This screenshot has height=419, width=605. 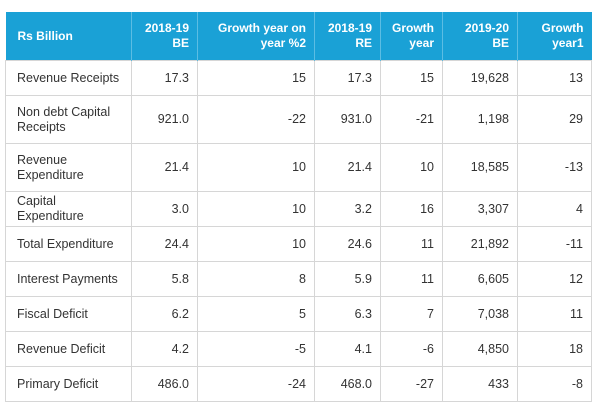 What do you see at coordinates (411, 384) in the screenshot?
I see `cell: -27` at bounding box center [411, 384].